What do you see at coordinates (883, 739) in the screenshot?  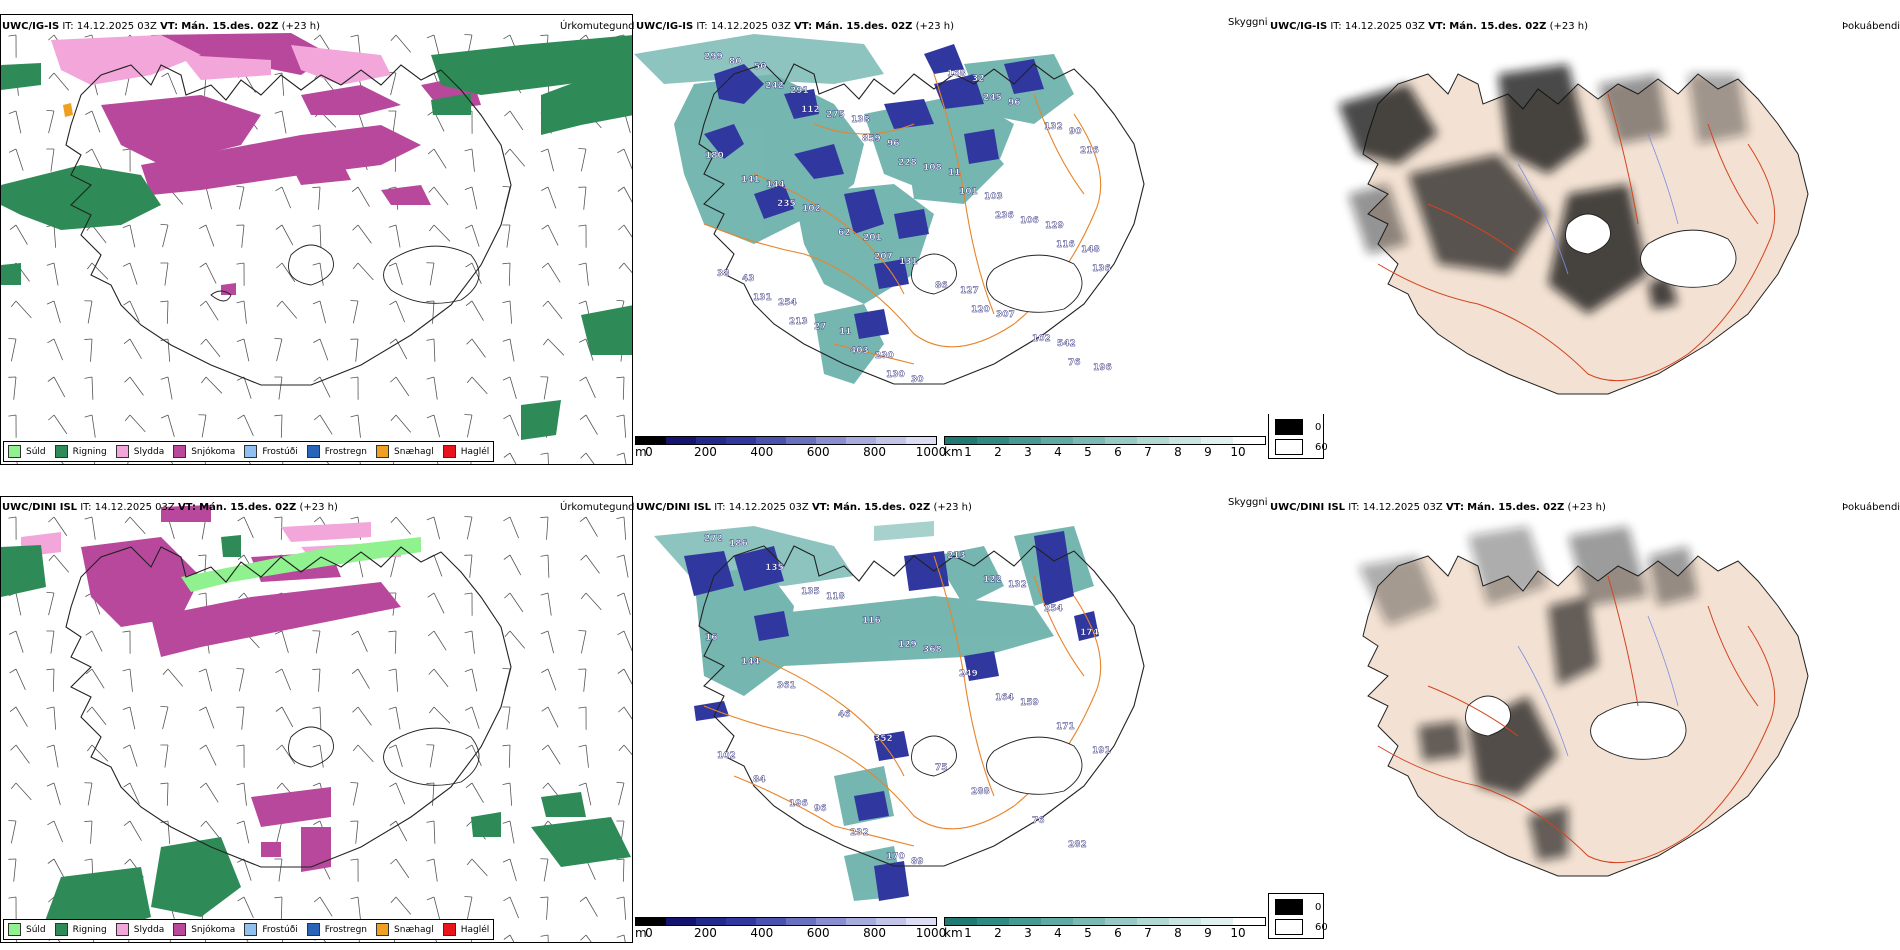 I see `cloud-base-label: 352` at bounding box center [883, 739].